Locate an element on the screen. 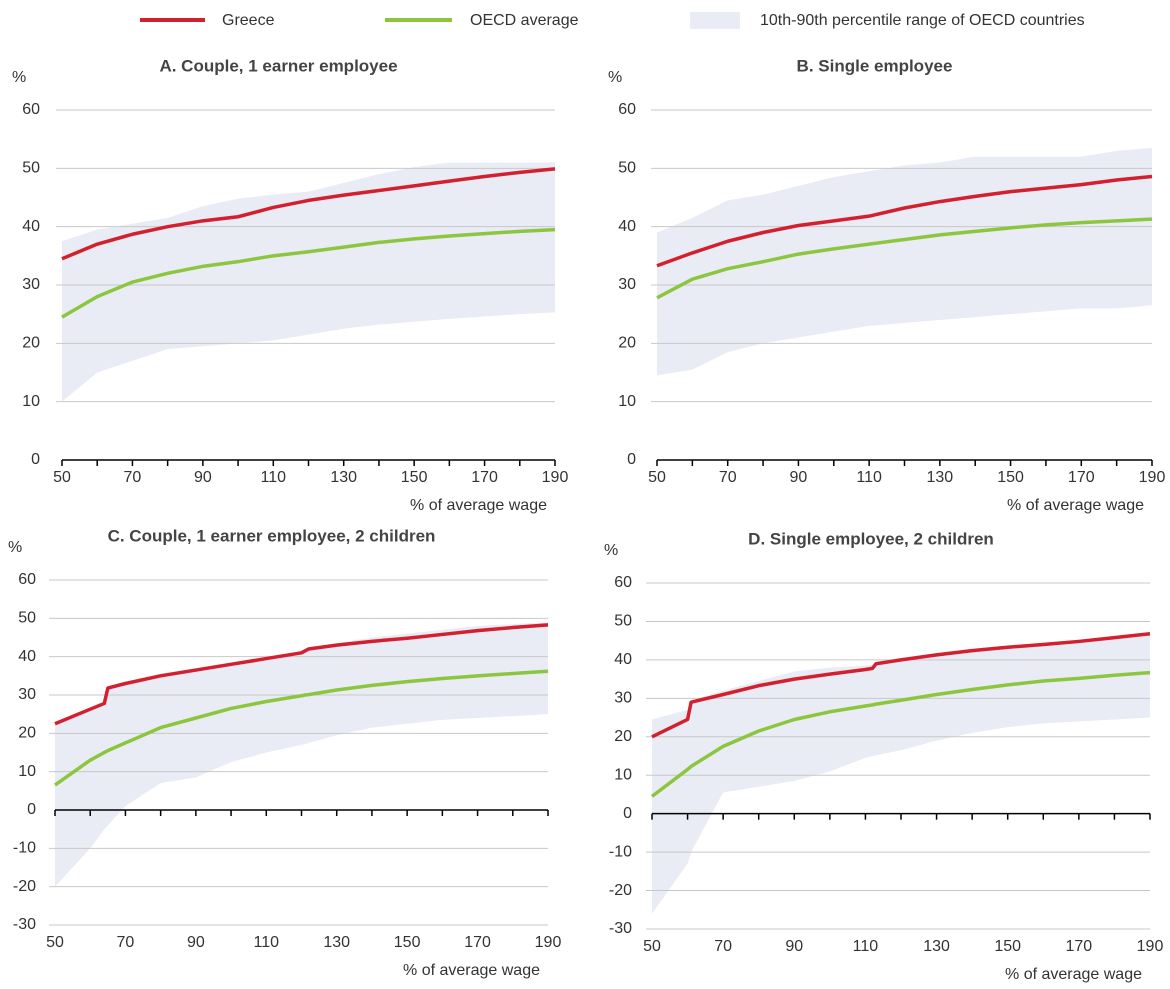  chart-title: C. Couple, 1 earner employee, 2 children is located at coordinates (272, 535).